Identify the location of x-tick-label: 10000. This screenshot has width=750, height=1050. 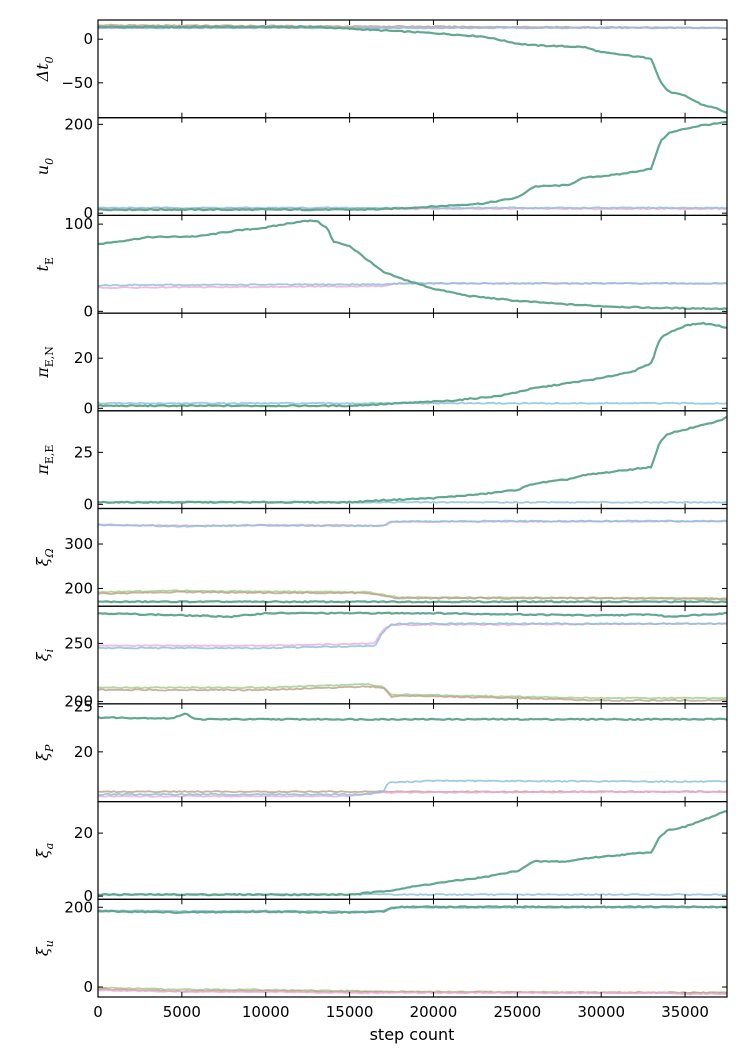
(266, 1012).